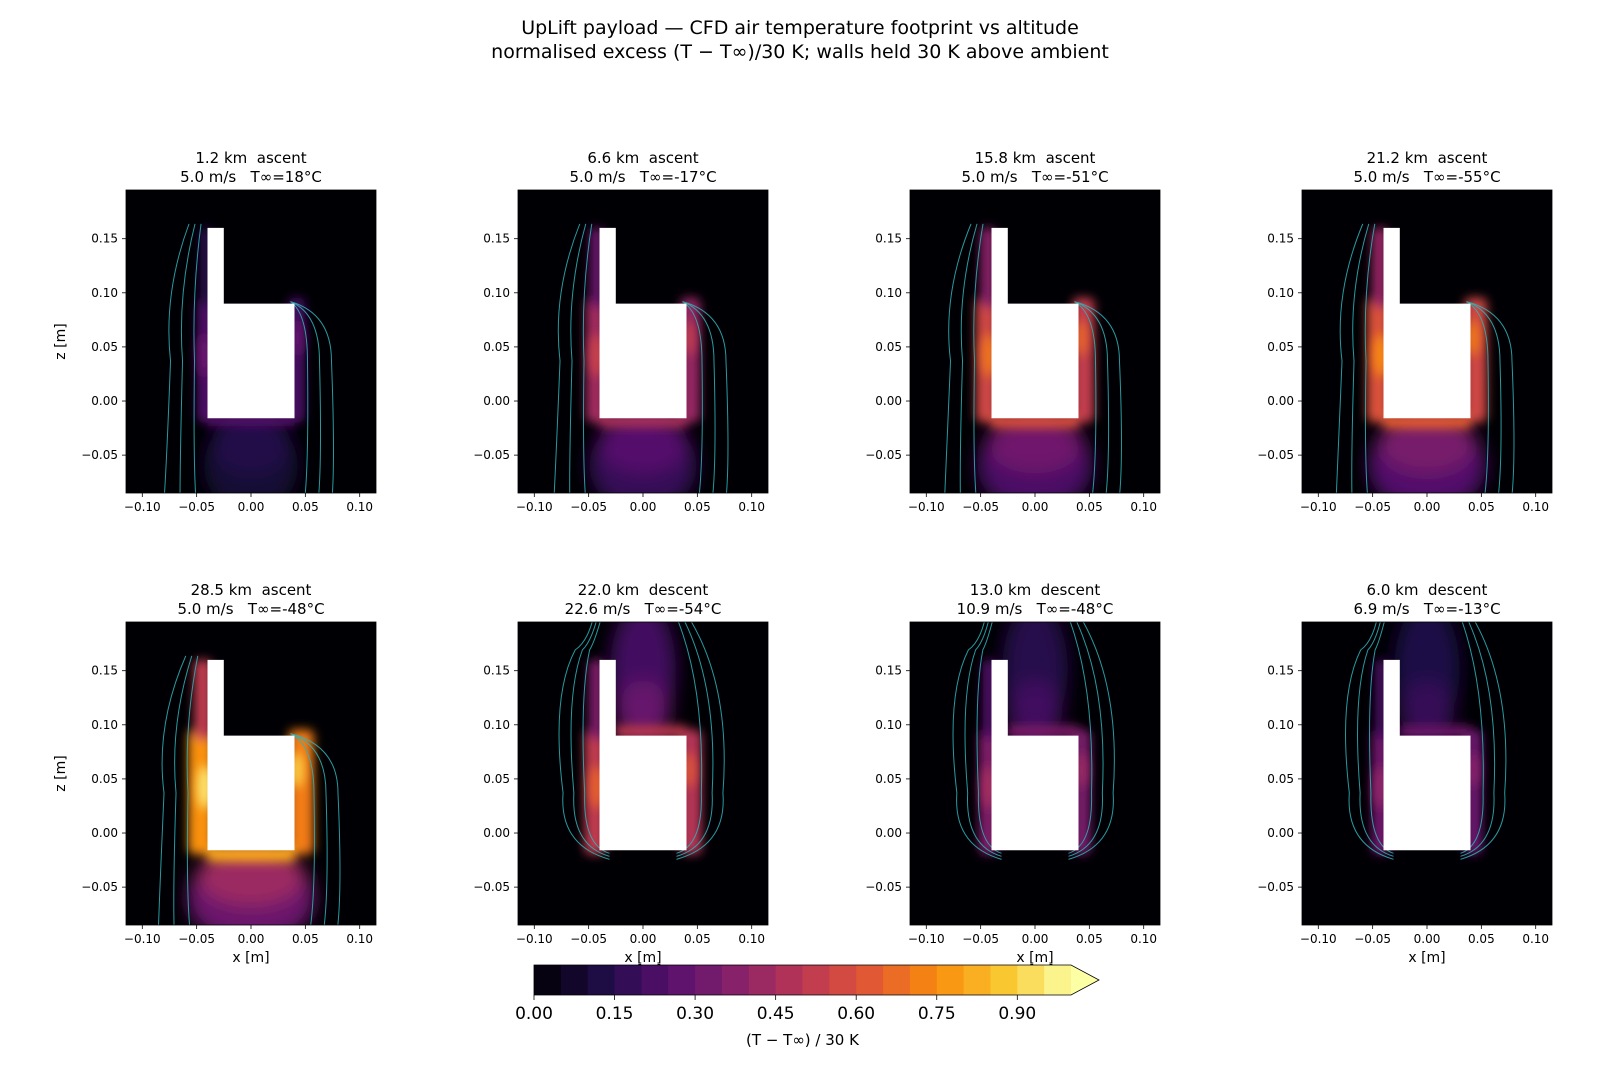  What do you see at coordinates (615, 1014) in the screenshot?
I see `colorbar-tick-label: 0.15` at bounding box center [615, 1014].